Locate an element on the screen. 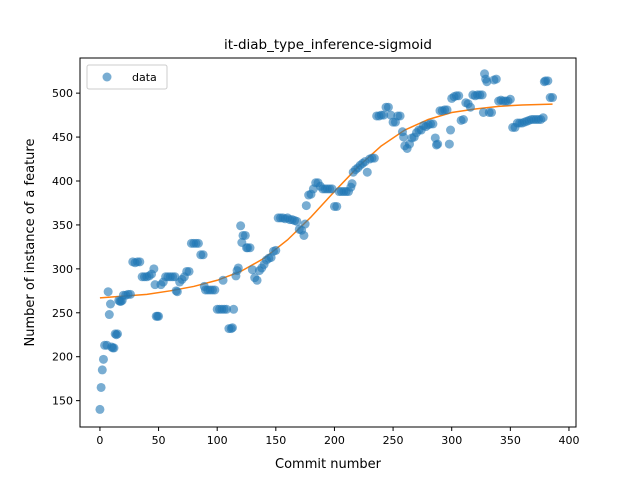  legend-label: data is located at coordinates (144, 77).